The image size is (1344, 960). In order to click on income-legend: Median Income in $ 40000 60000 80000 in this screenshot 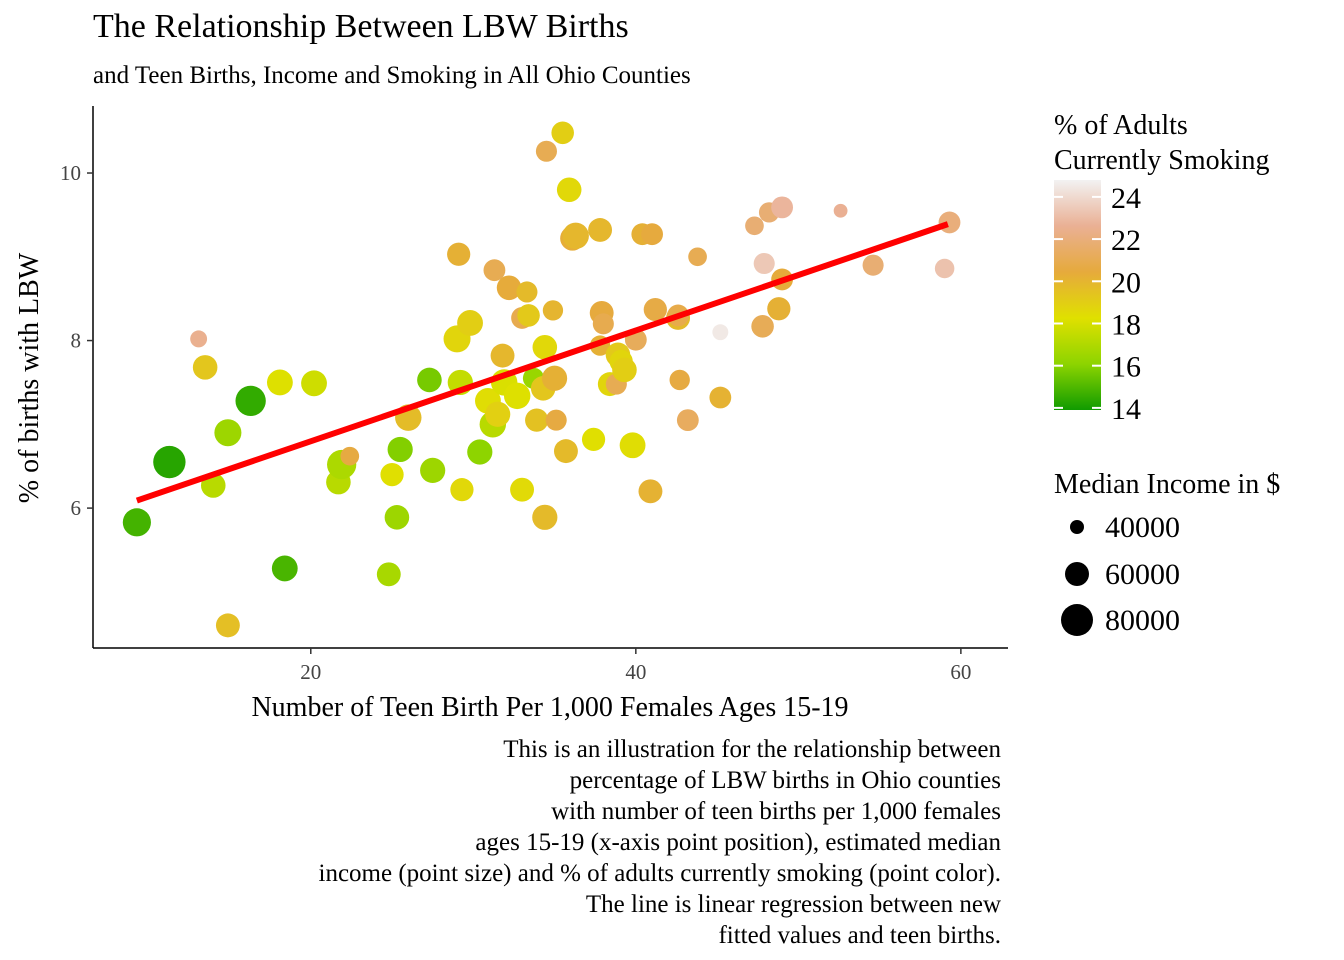, I will do `click(1167, 553)`.